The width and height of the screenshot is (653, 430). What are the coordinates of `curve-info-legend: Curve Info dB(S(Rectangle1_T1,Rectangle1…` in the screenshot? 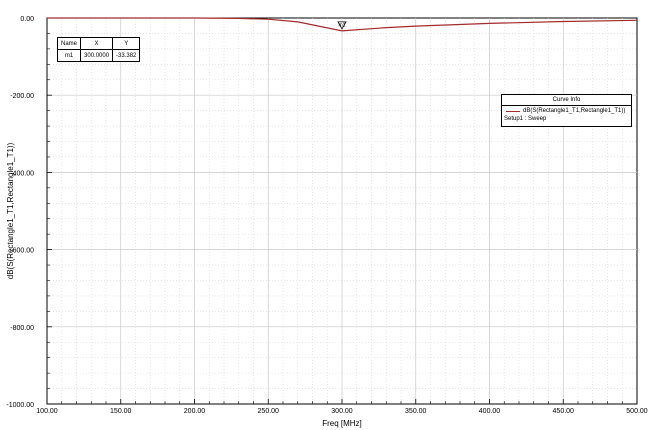 It's located at (566, 110).